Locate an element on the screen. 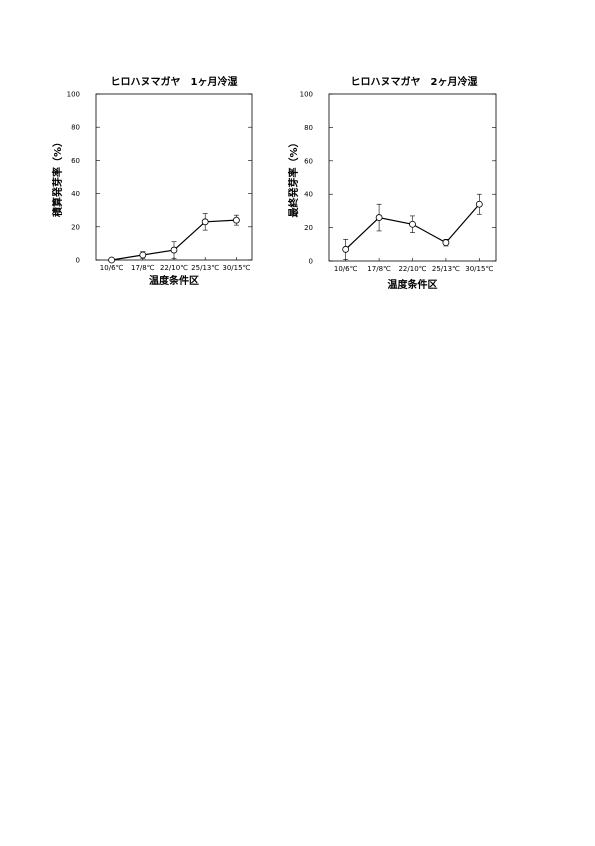 This screenshot has height=846, width=595. chart-title: ヒロハヌマガヤ 2ヶ月冷湿 is located at coordinates (414, 81).